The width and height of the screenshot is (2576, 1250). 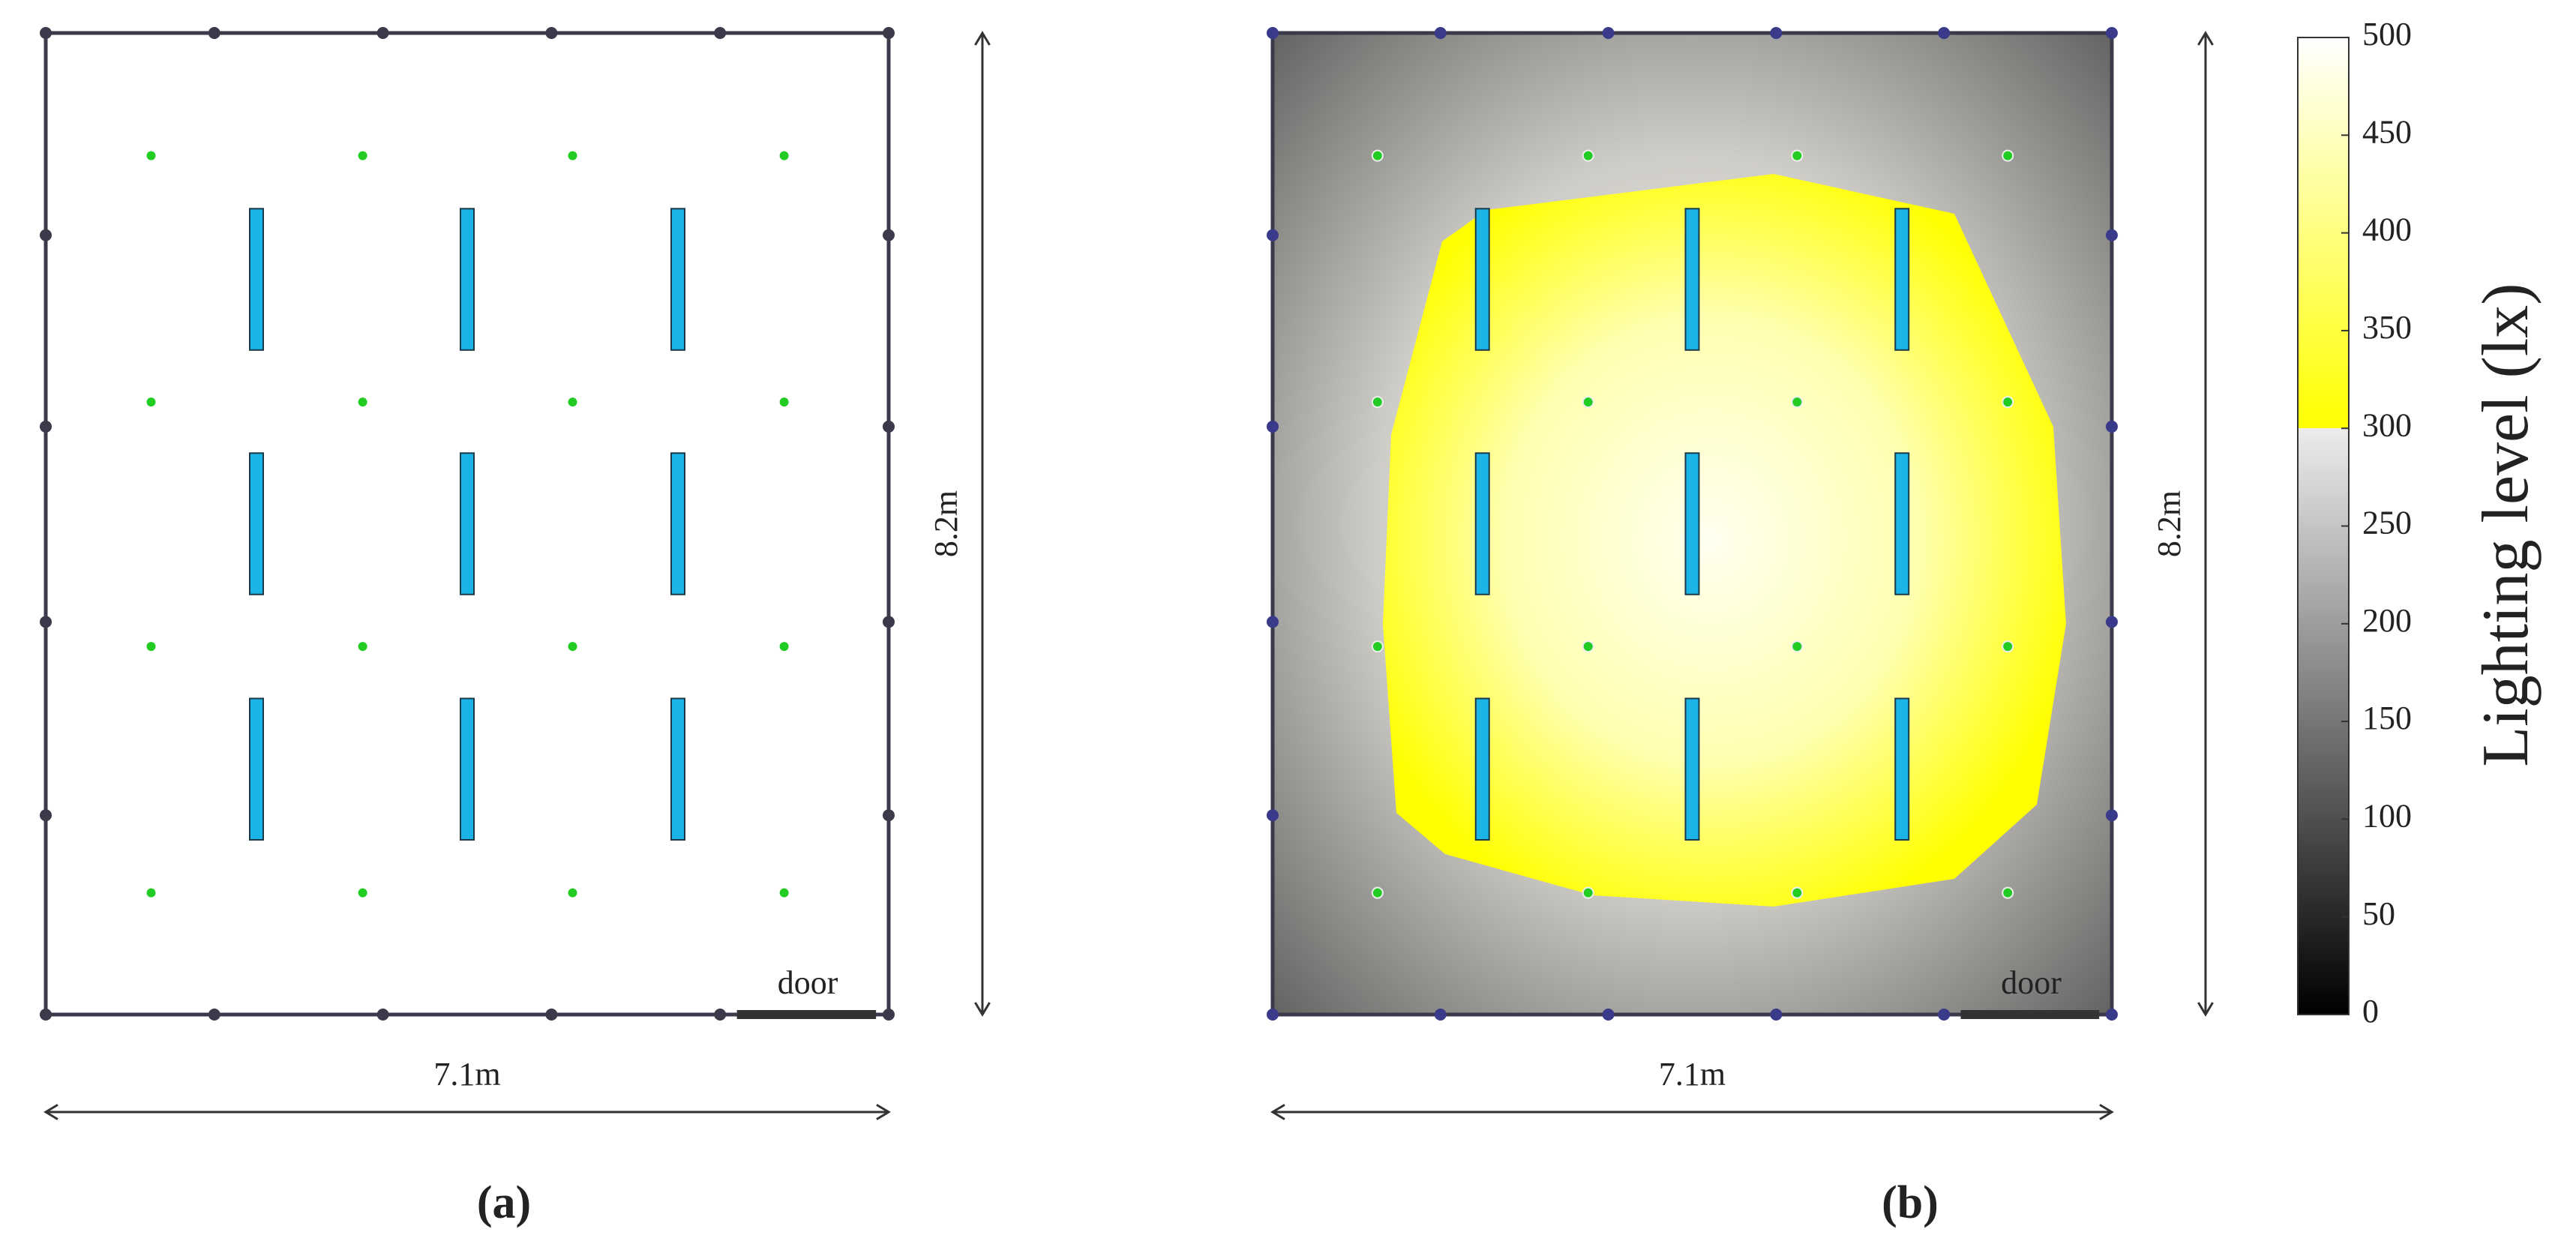 What do you see at coordinates (2387, 327) in the screenshot?
I see `colorbar-tick-label: 350` at bounding box center [2387, 327].